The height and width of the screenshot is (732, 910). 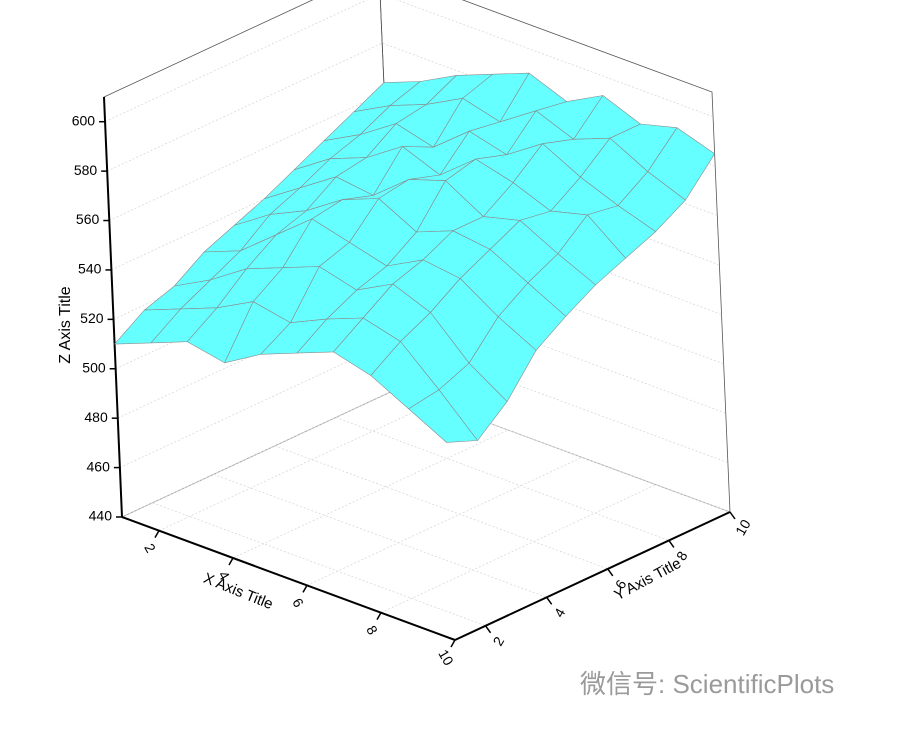 What do you see at coordinates (101, 516) in the screenshot?
I see `z-tick-label: 440` at bounding box center [101, 516].